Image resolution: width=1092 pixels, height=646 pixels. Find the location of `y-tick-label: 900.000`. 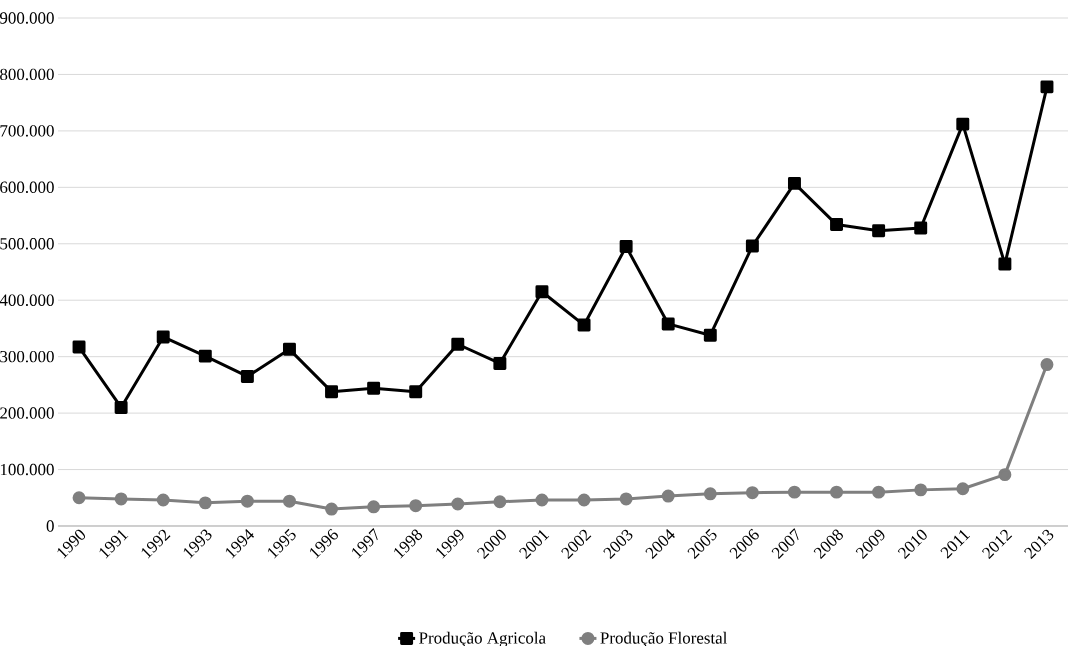

y-tick-label: 900.000 is located at coordinates (27, 18).